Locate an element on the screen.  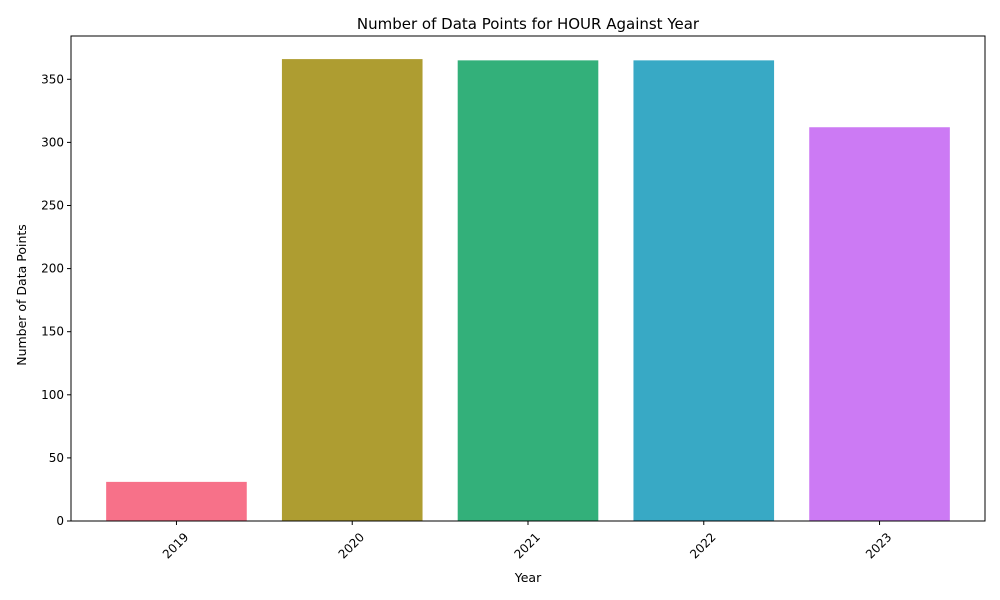
y-tick-label: 300 is located at coordinates (52, 142).